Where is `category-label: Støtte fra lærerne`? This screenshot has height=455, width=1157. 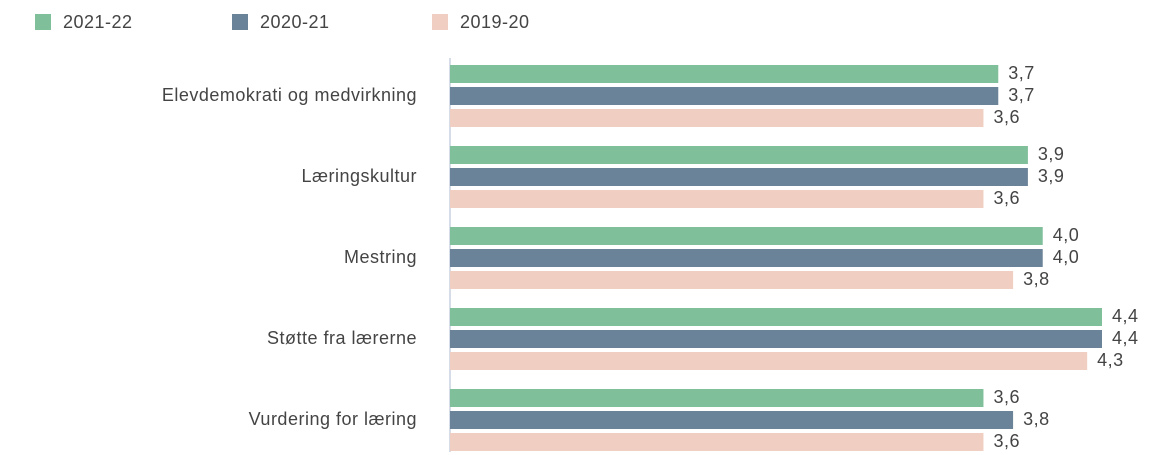
category-label: Støtte fra lærerne is located at coordinates (342, 338).